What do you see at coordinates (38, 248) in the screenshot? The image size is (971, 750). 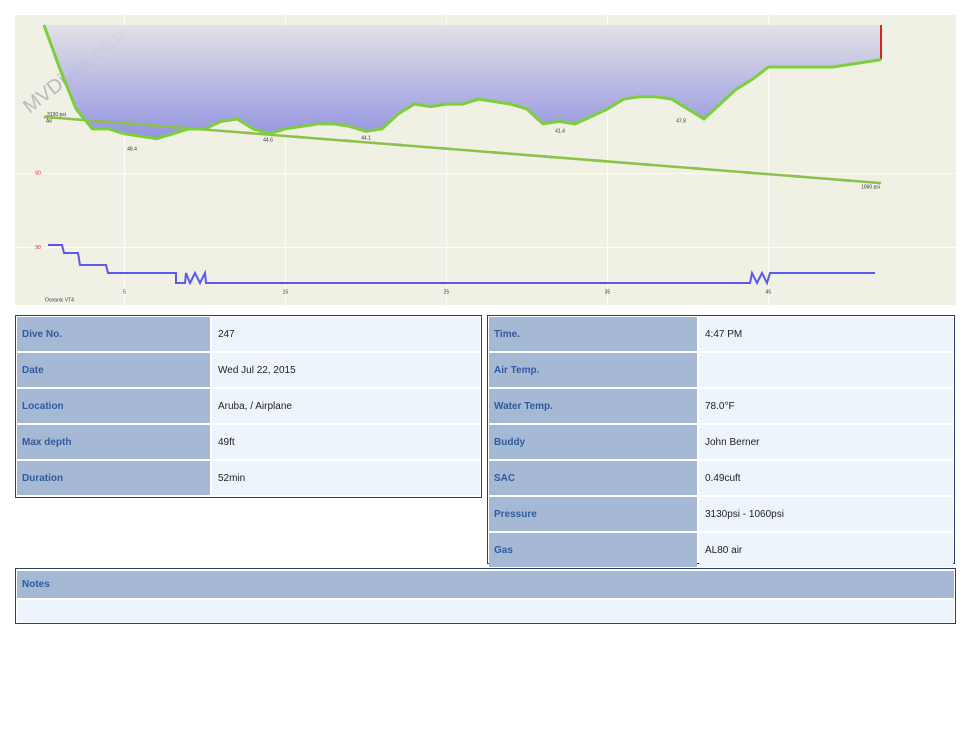 I see `y-tick-label: 90` at bounding box center [38, 248].